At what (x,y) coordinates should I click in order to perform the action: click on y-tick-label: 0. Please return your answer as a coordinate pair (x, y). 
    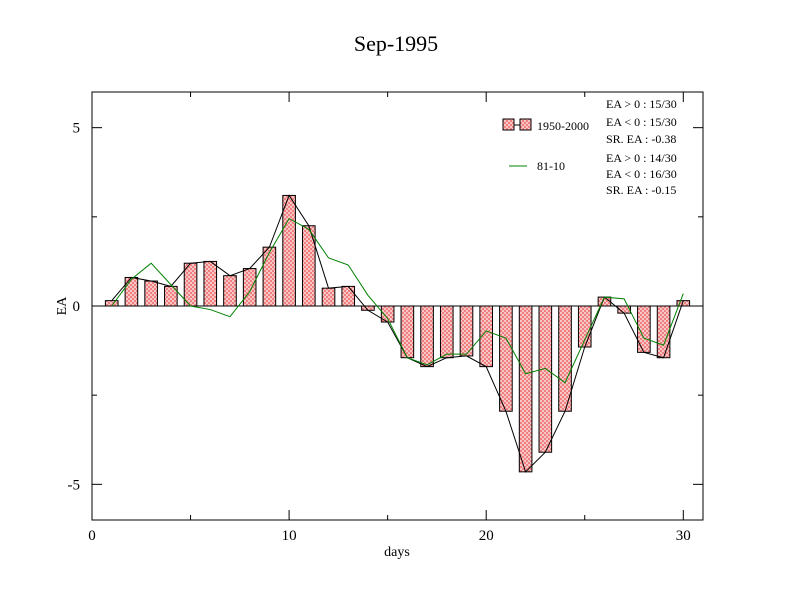
    Looking at the image, I should click on (77, 307).